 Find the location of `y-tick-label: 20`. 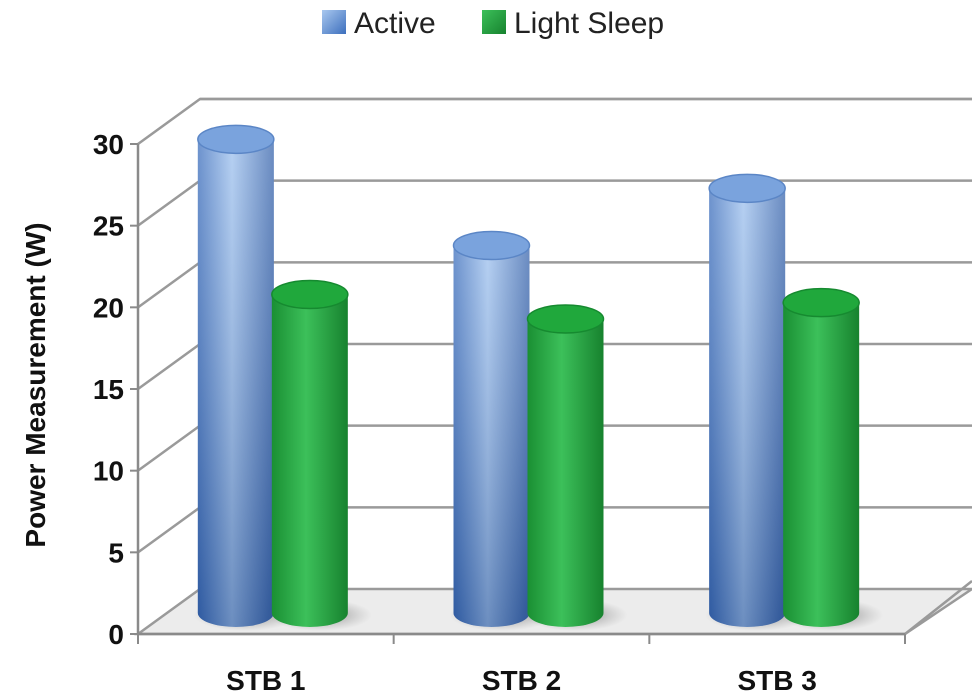

y-tick-label: 20 is located at coordinates (108, 307).